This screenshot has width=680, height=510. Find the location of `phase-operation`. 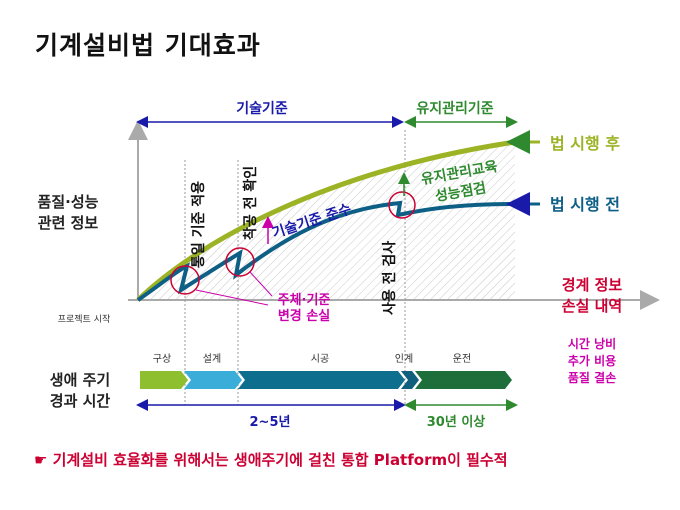

phase-operation is located at coordinates (463, 380).